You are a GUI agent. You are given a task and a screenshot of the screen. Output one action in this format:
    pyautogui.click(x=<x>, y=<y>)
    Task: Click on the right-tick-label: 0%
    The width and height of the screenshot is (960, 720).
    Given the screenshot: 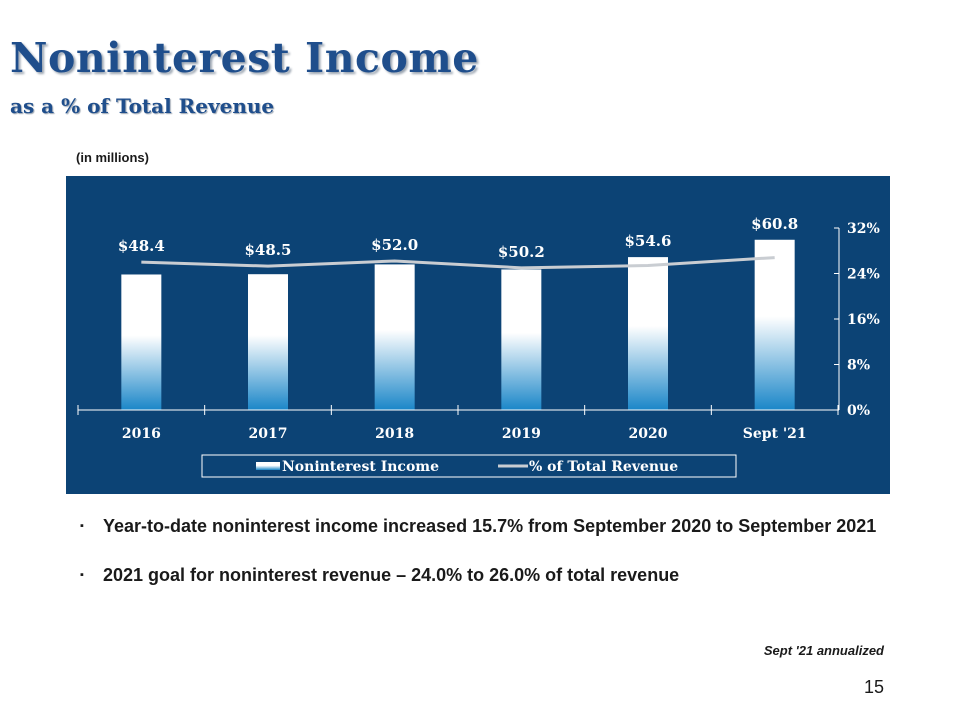 What is the action you would take?
    pyautogui.click(x=858, y=411)
    